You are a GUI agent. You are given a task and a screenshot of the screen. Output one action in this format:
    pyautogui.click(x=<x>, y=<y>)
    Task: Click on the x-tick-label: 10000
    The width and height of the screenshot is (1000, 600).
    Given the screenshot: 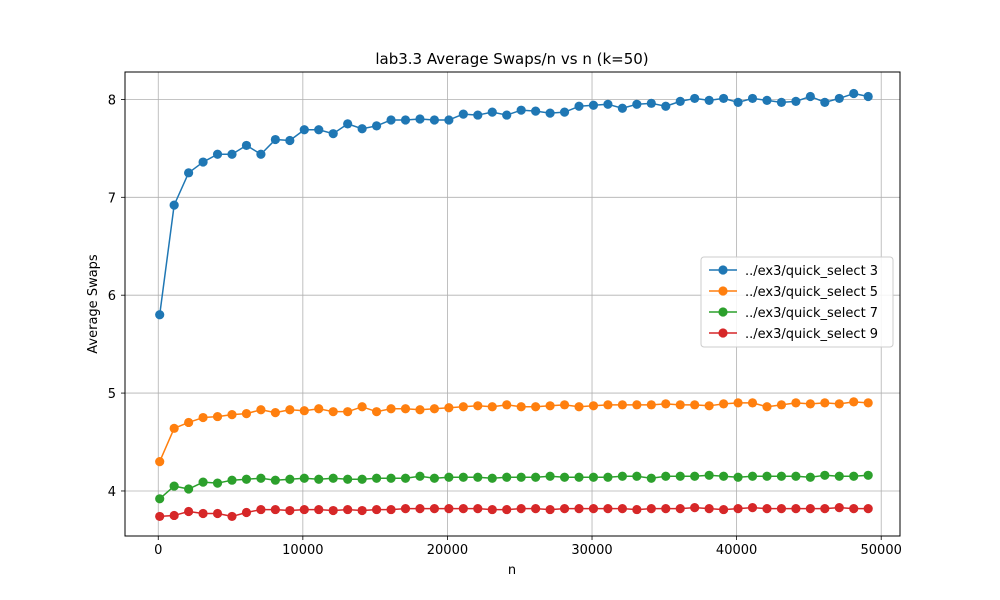 What is the action you would take?
    pyautogui.click(x=302, y=550)
    